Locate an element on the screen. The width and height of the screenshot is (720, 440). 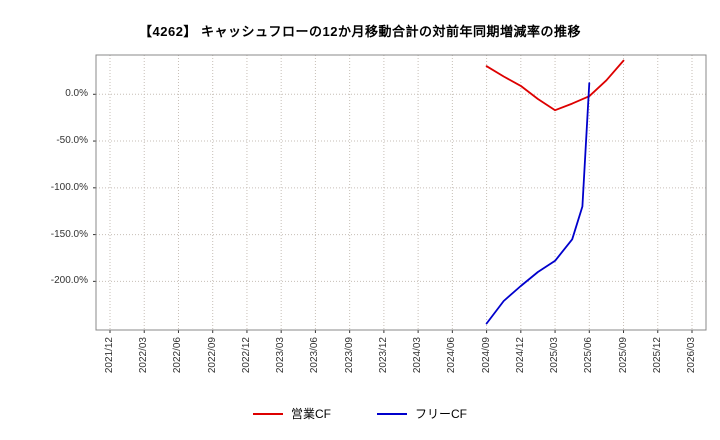
x-axis-tick-label: 2022/06 is located at coordinates (178, 355).